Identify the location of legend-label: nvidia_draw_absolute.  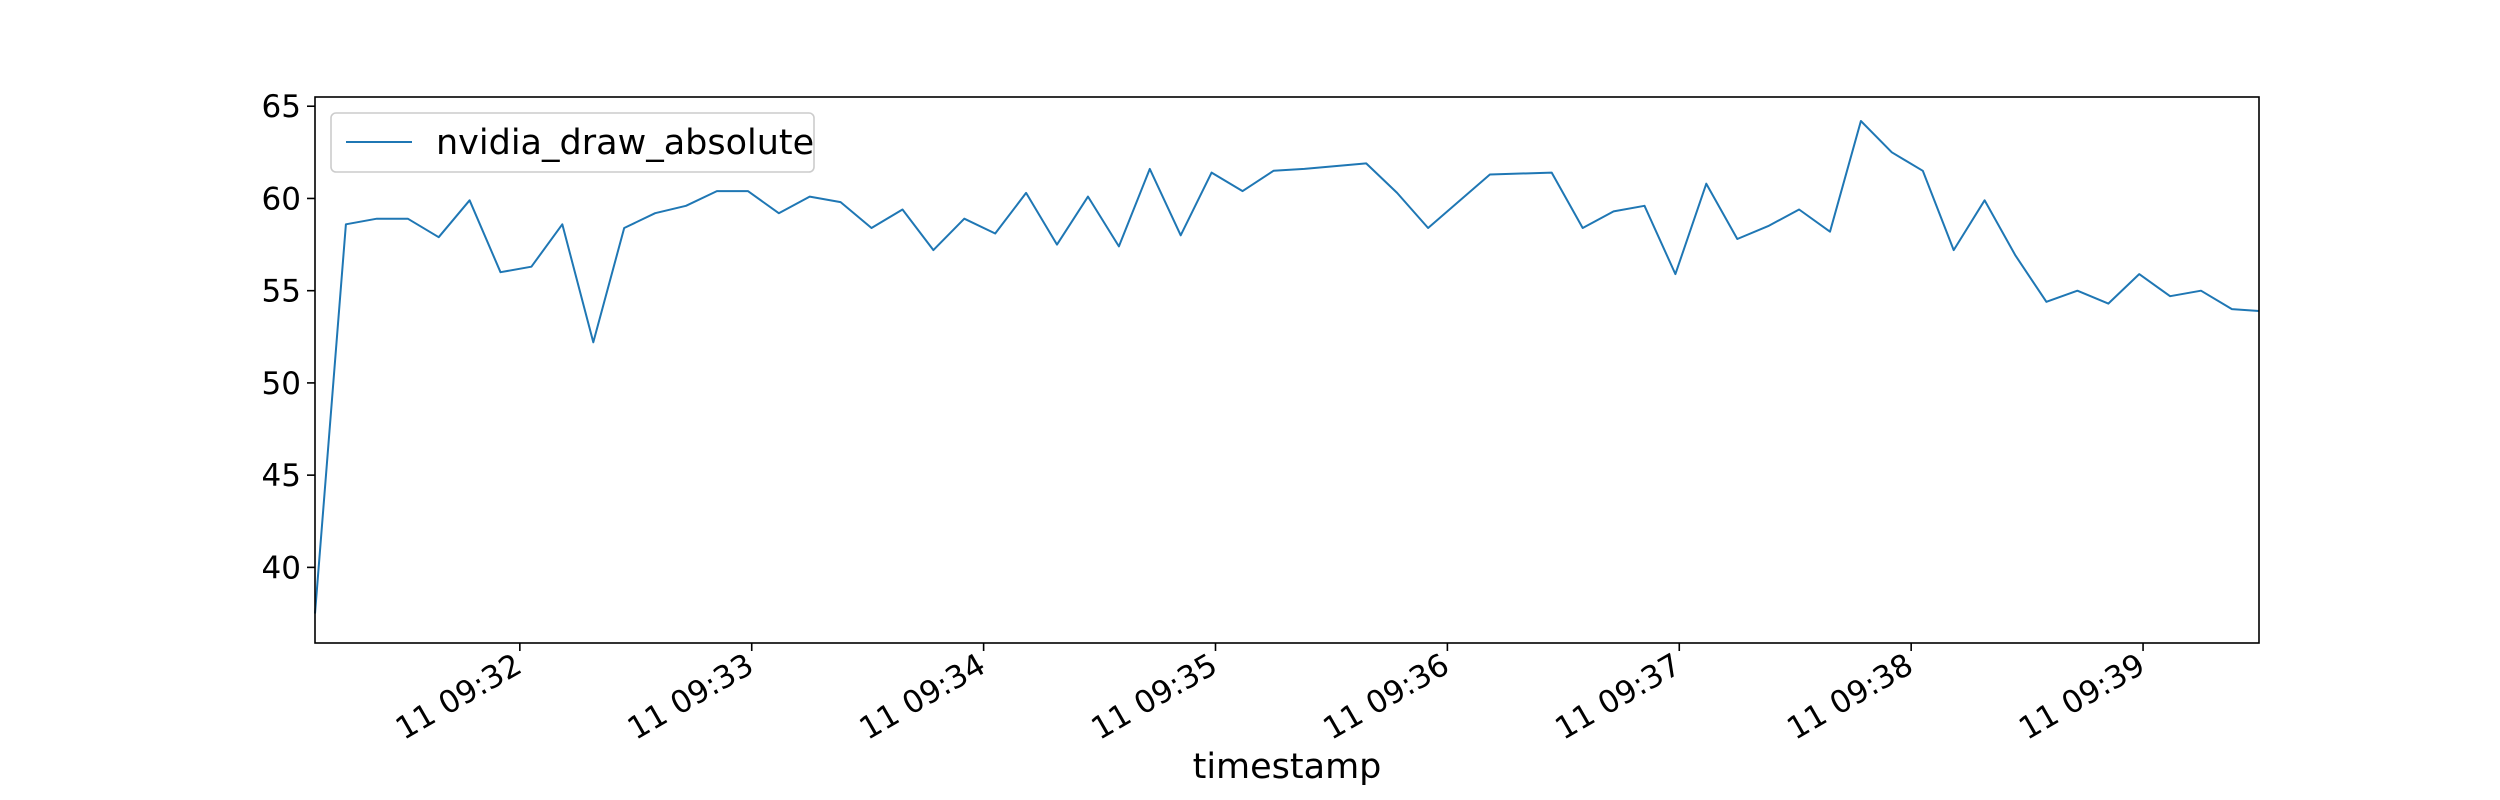
(625, 143).